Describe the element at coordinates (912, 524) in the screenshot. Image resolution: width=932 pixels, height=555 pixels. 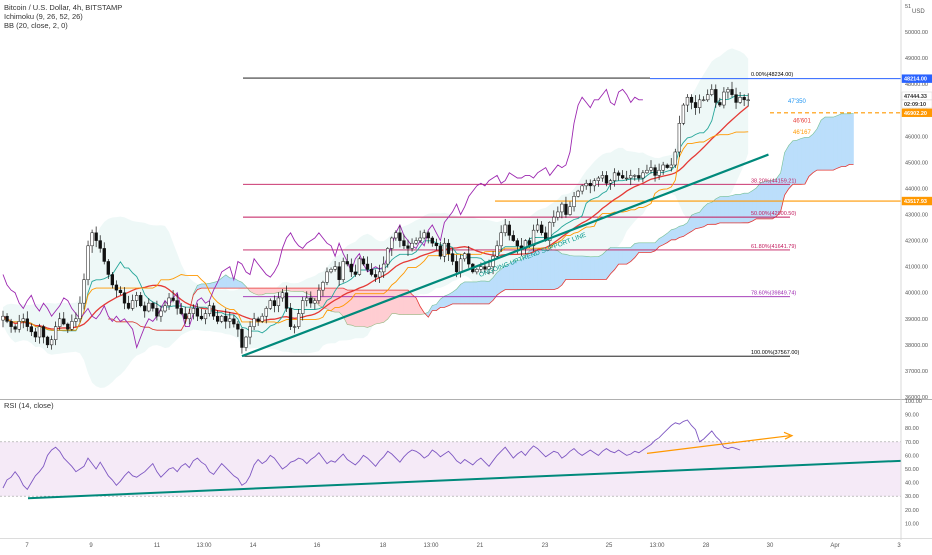
I see `rsi-tick-label: 10.00` at that location.